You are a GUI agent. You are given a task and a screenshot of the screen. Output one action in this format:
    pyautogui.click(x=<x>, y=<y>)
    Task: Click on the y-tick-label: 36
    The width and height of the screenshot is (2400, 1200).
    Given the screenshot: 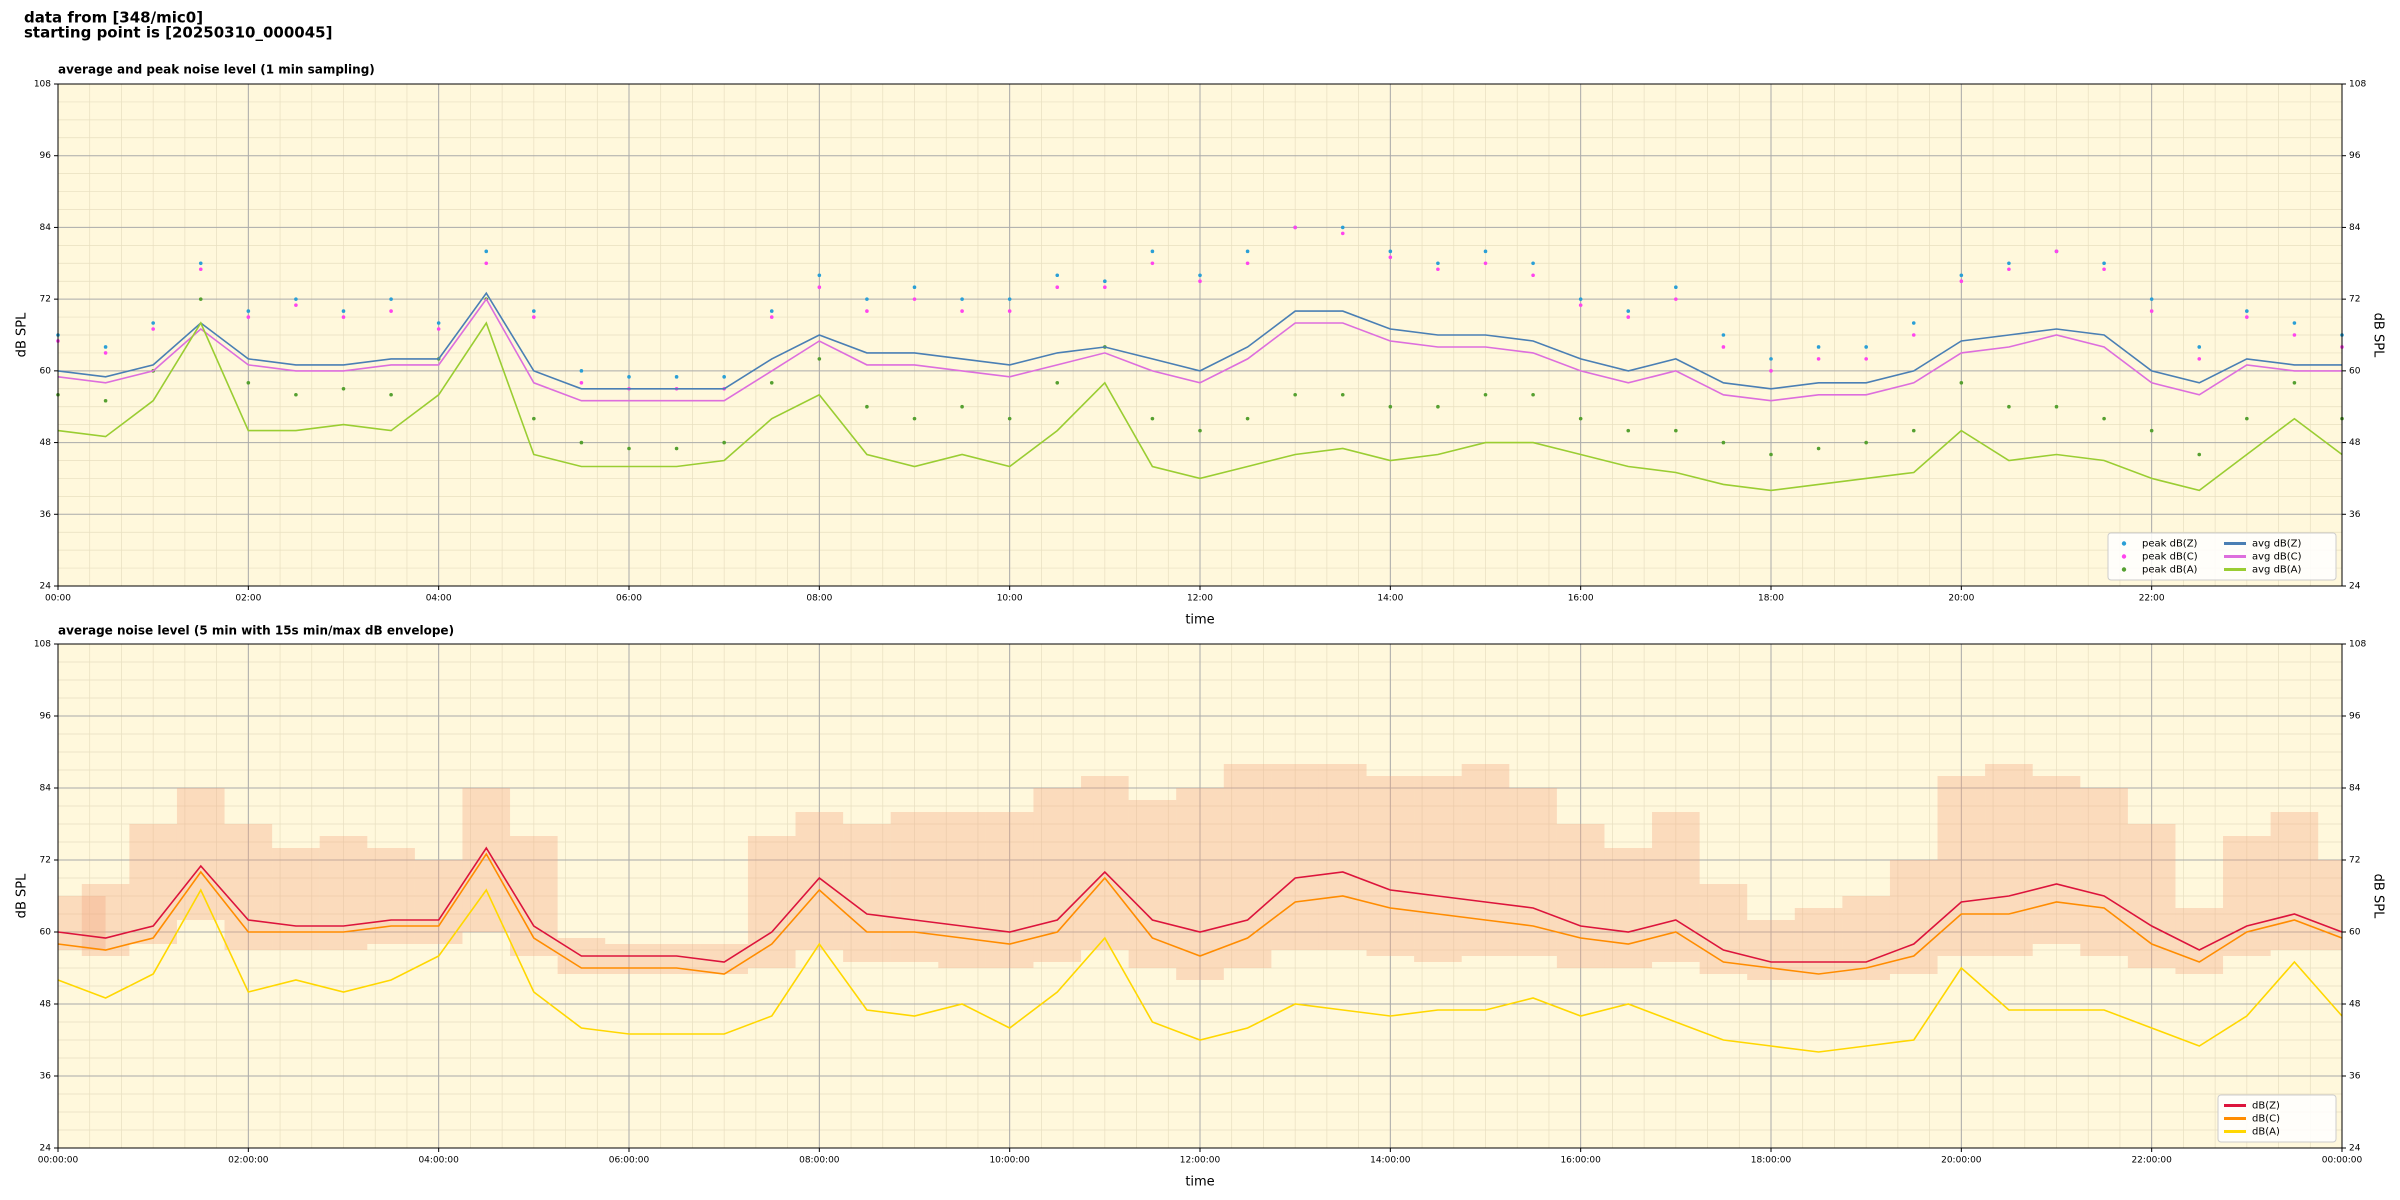 What is the action you would take?
    pyautogui.click(x=2355, y=515)
    